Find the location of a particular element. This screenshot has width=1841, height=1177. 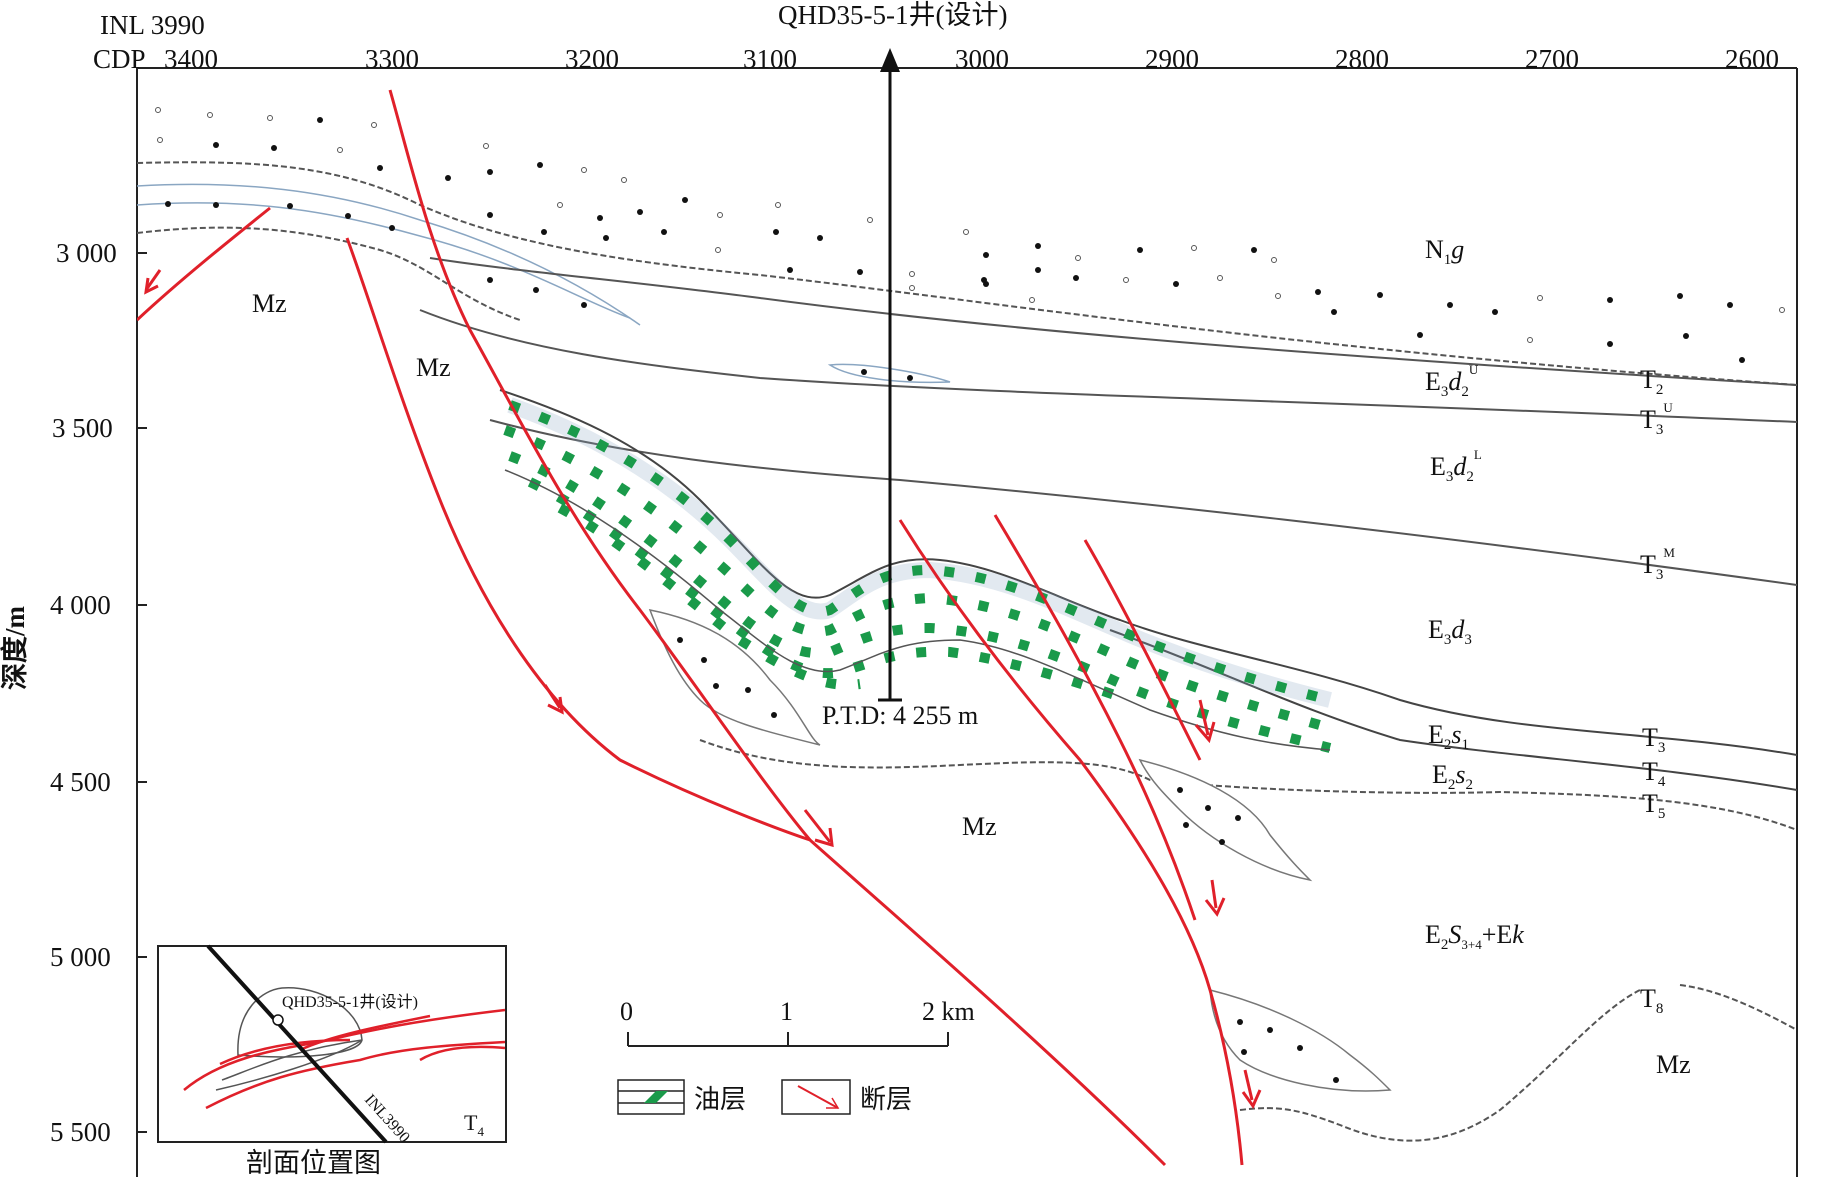

y-tick-label: 5 500 is located at coordinates (80, 1132).